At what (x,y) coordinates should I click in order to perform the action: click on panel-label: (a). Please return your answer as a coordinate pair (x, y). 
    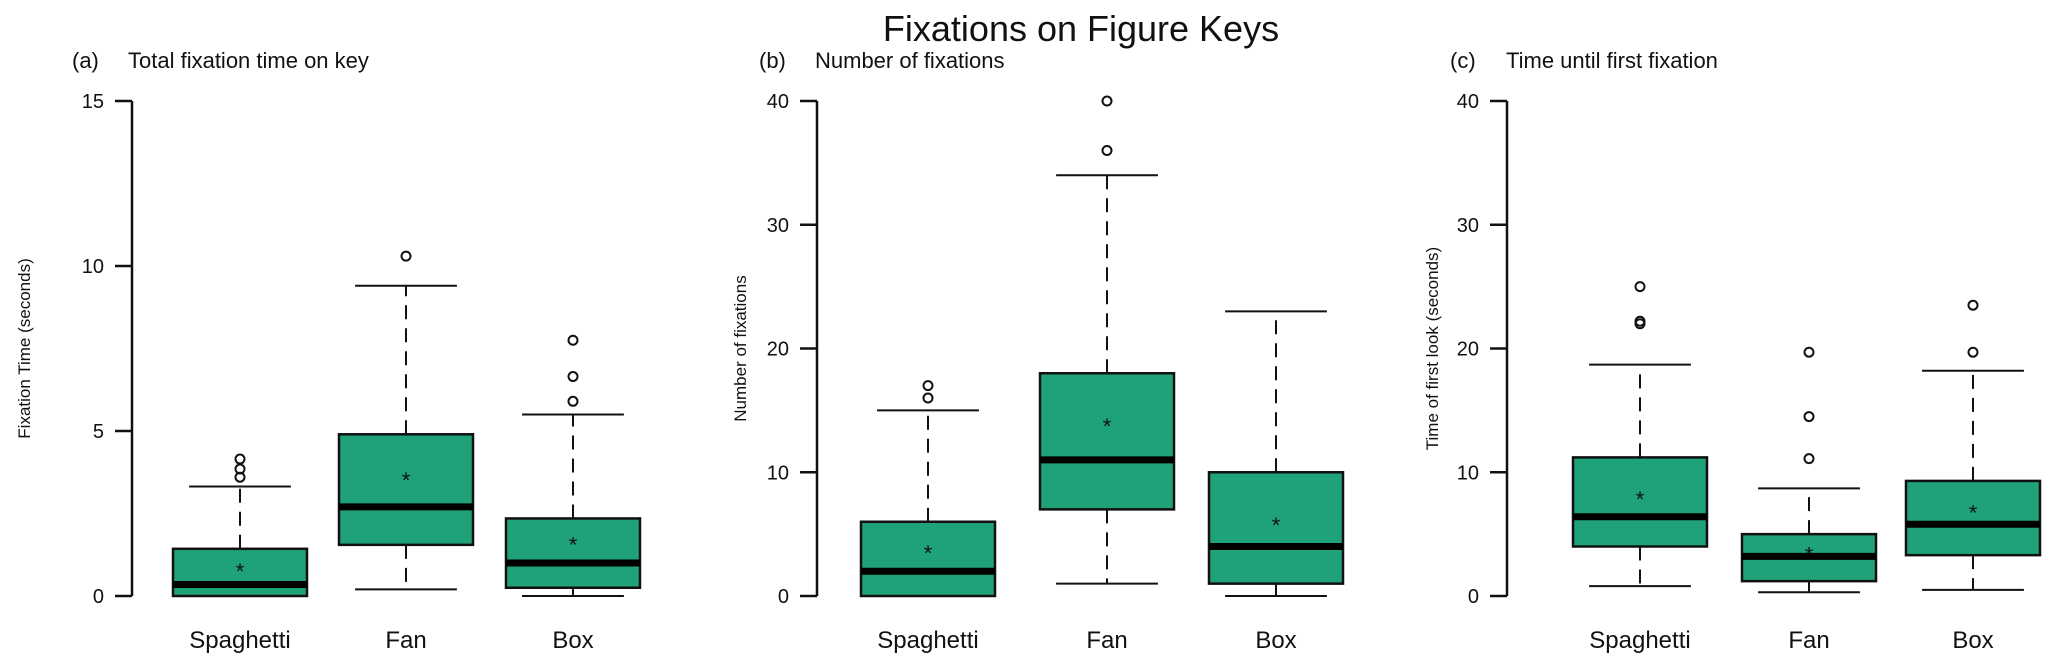
    Looking at the image, I should click on (85, 60).